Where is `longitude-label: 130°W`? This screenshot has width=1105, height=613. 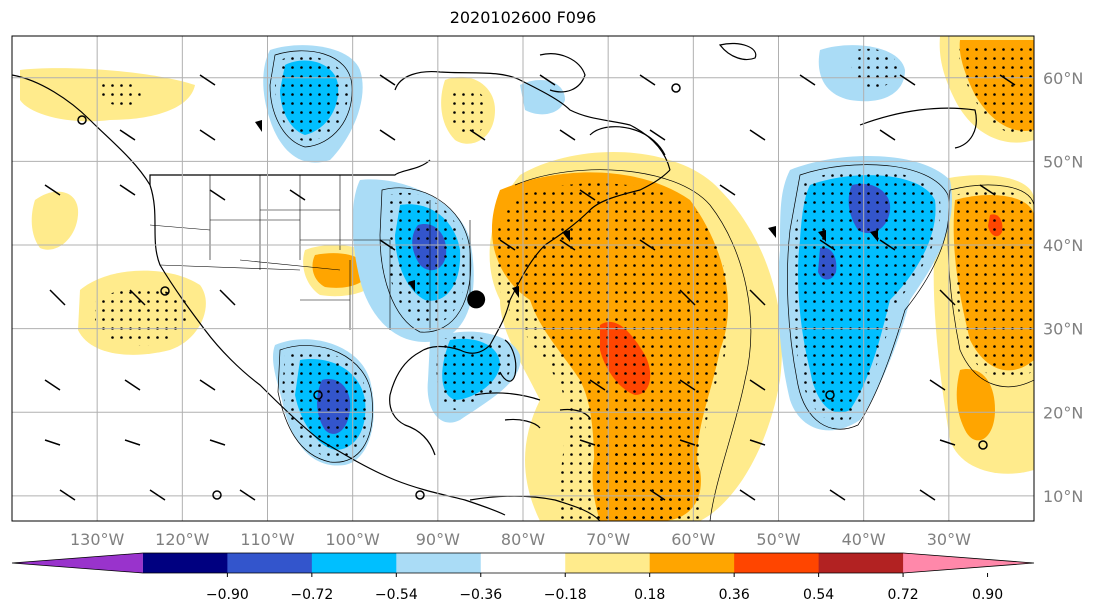
longitude-label: 130°W is located at coordinates (97, 539).